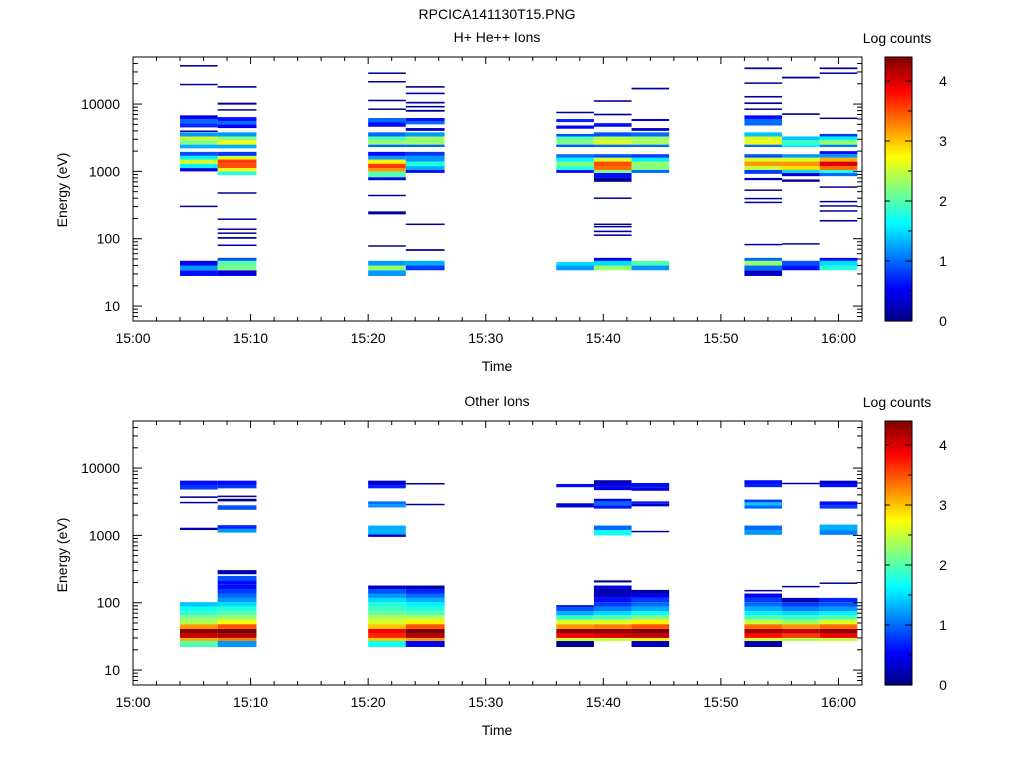 This screenshot has height=768, width=1024. Describe the element at coordinates (943, 141) in the screenshot. I see `panel-1-colorbar-tick-label: 3` at that location.